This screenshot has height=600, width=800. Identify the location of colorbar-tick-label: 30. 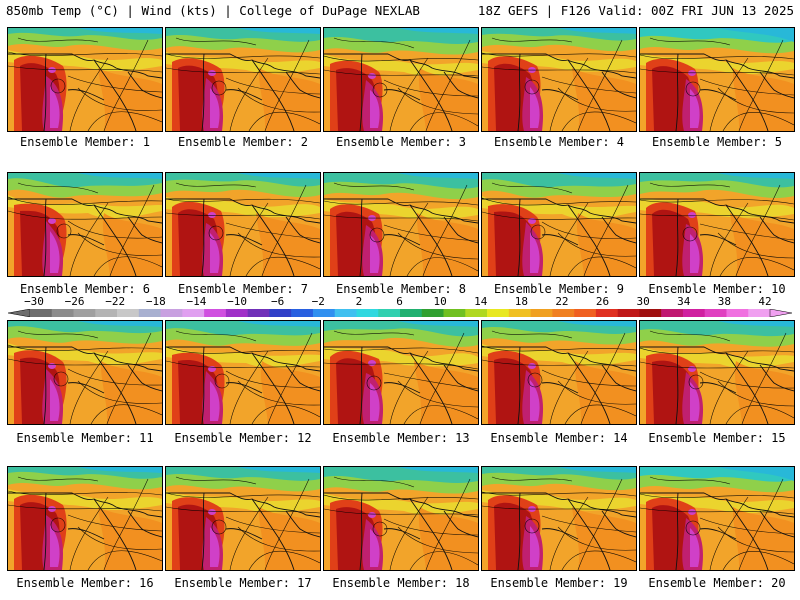
(643, 301).